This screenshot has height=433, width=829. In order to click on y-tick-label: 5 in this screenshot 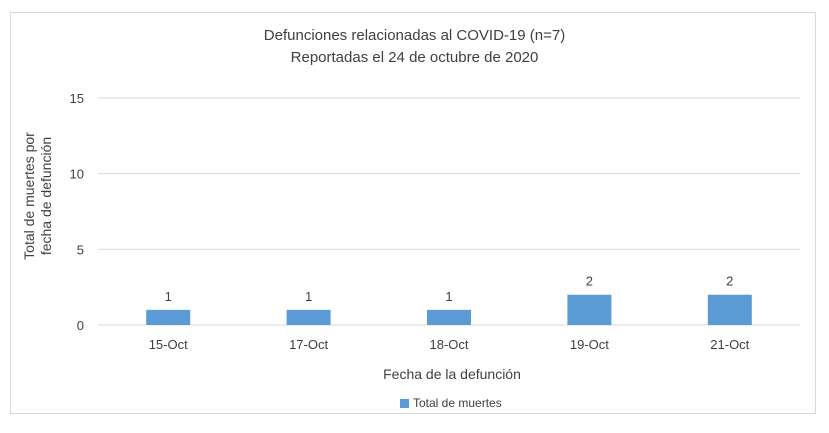, I will do `click(80, 249)`.